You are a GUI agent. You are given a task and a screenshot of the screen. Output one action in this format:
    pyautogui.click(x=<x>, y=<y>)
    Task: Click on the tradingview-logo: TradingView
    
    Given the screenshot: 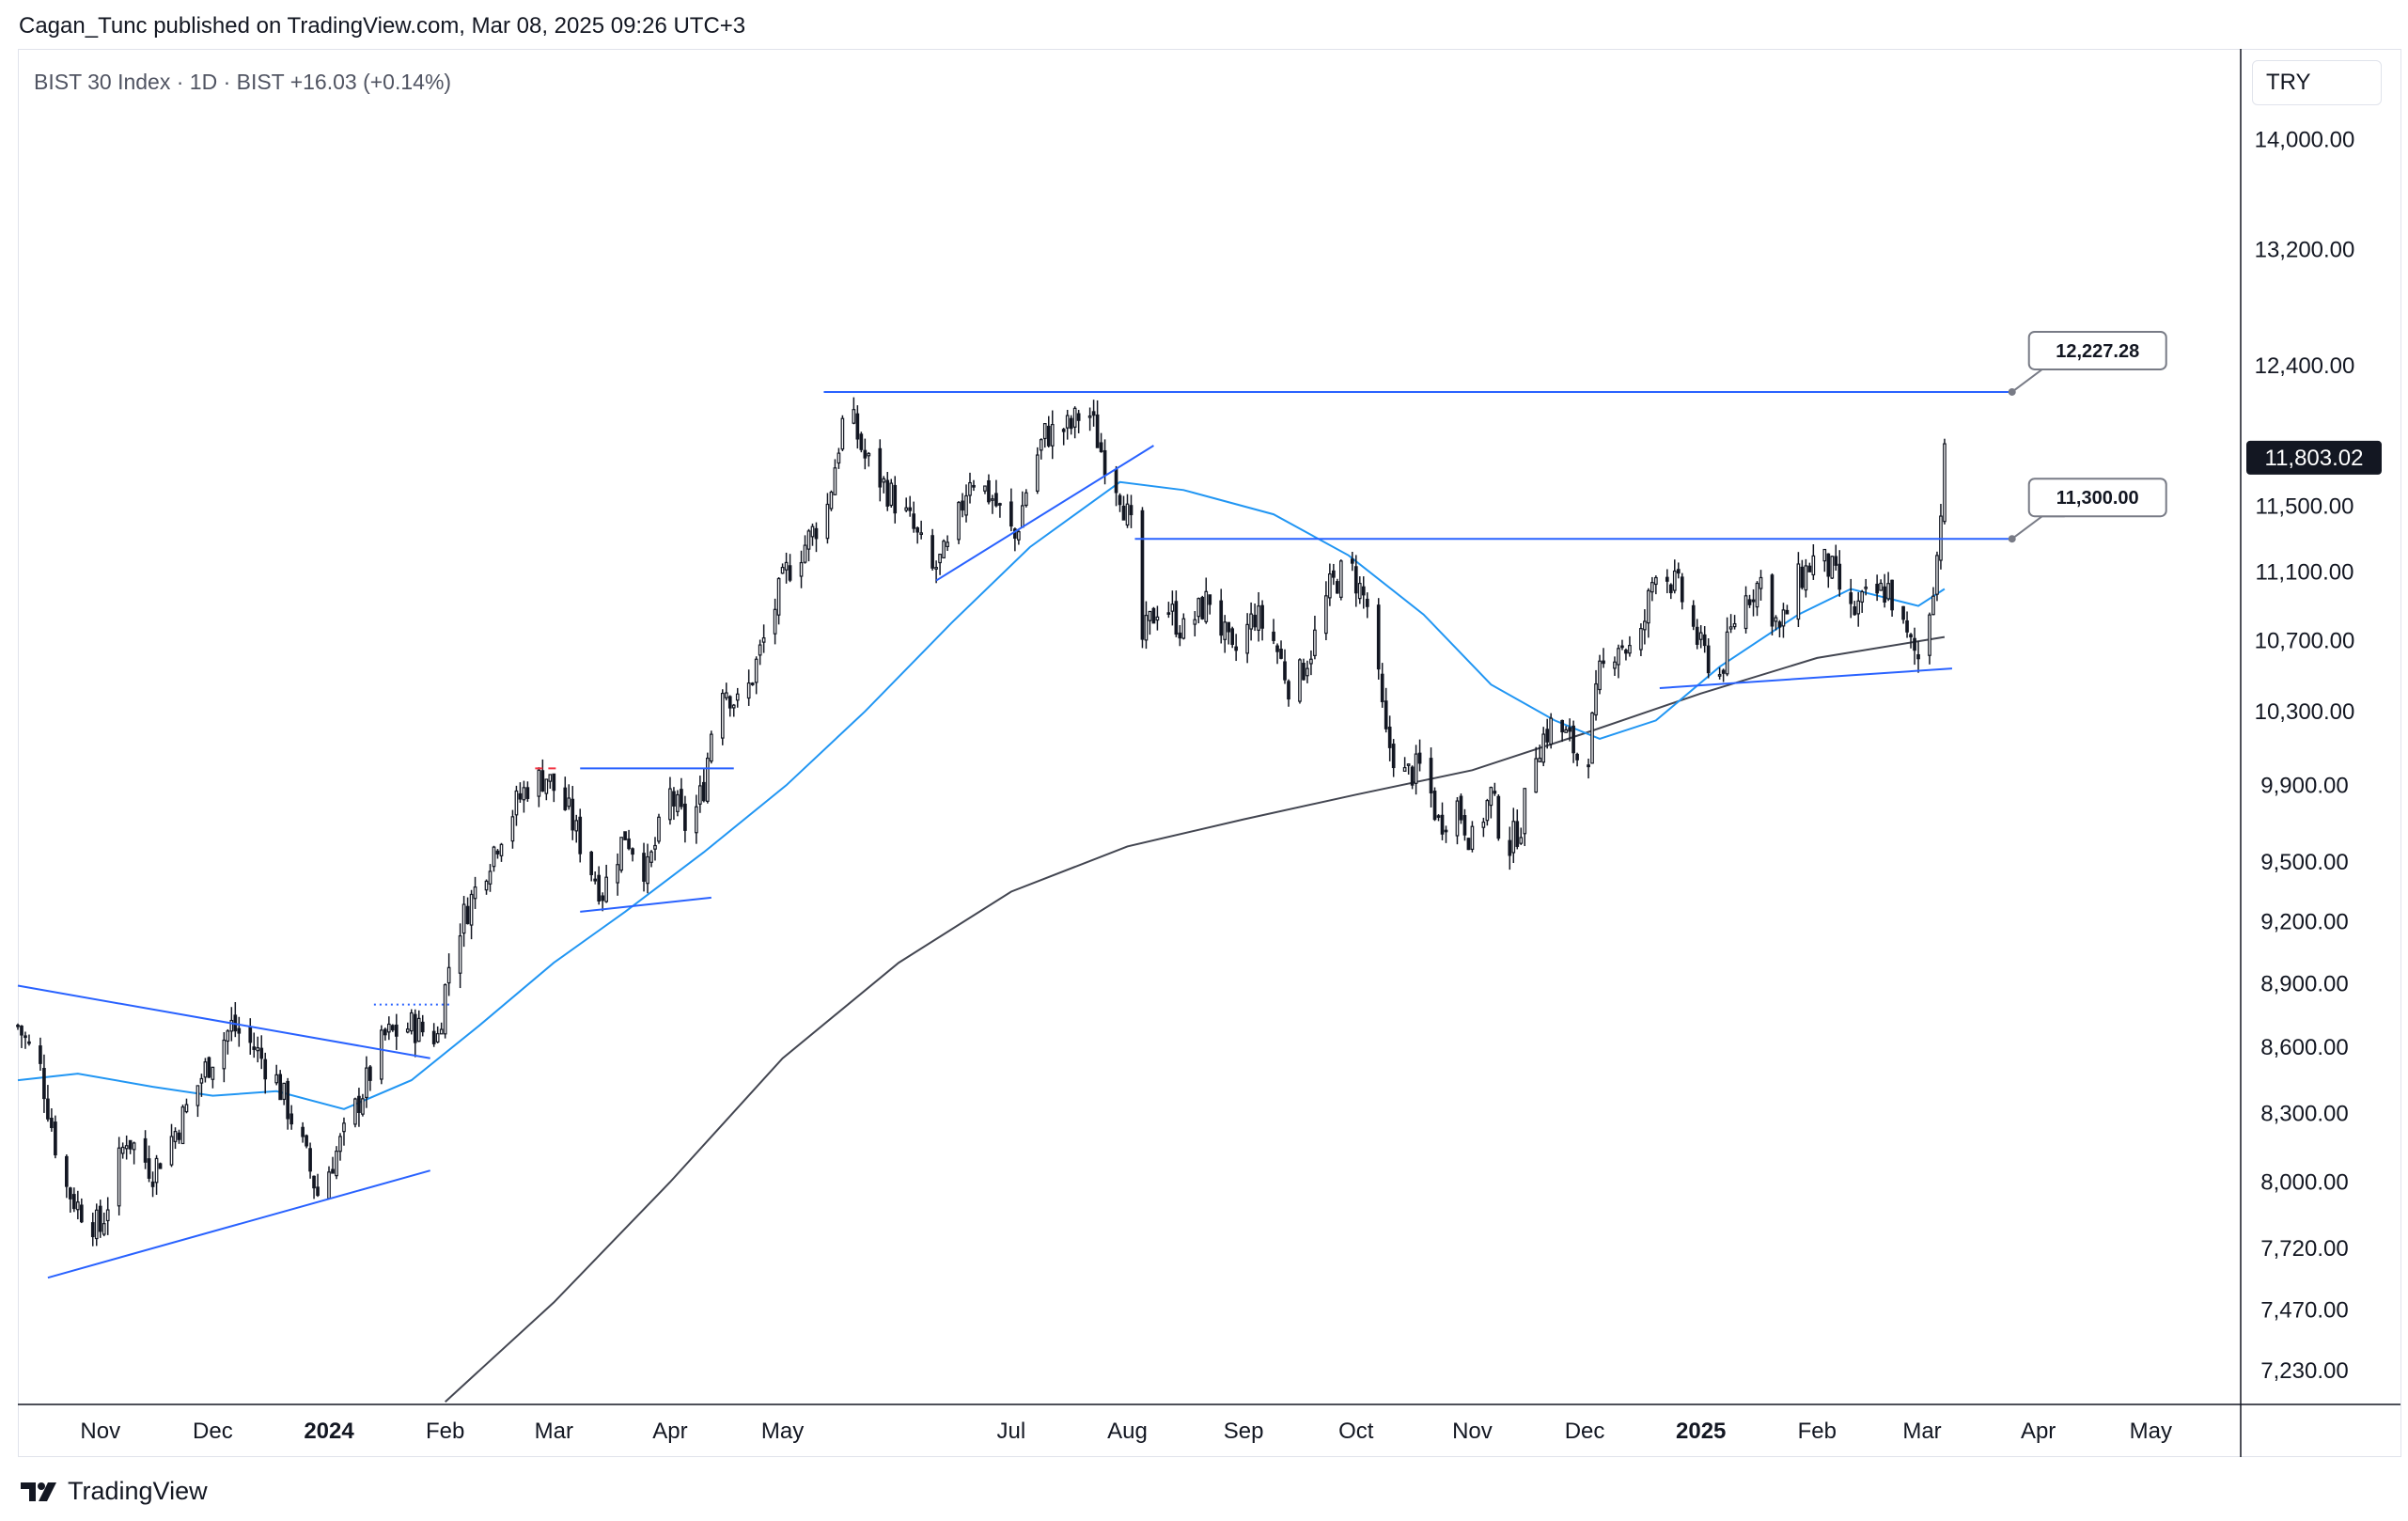 What is the action you would take?
    pyautogui.click(x=113, y=1491)
    